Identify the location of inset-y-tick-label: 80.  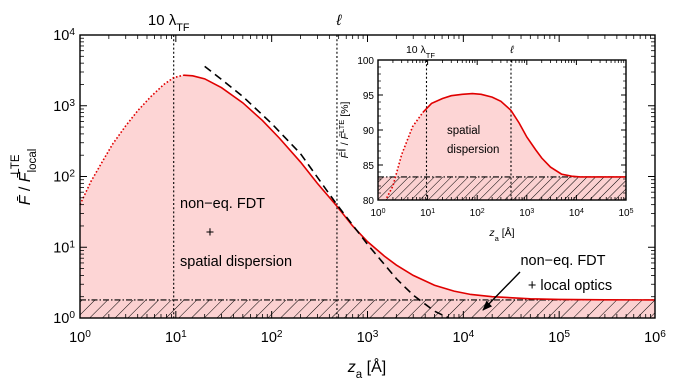
(369, 201).